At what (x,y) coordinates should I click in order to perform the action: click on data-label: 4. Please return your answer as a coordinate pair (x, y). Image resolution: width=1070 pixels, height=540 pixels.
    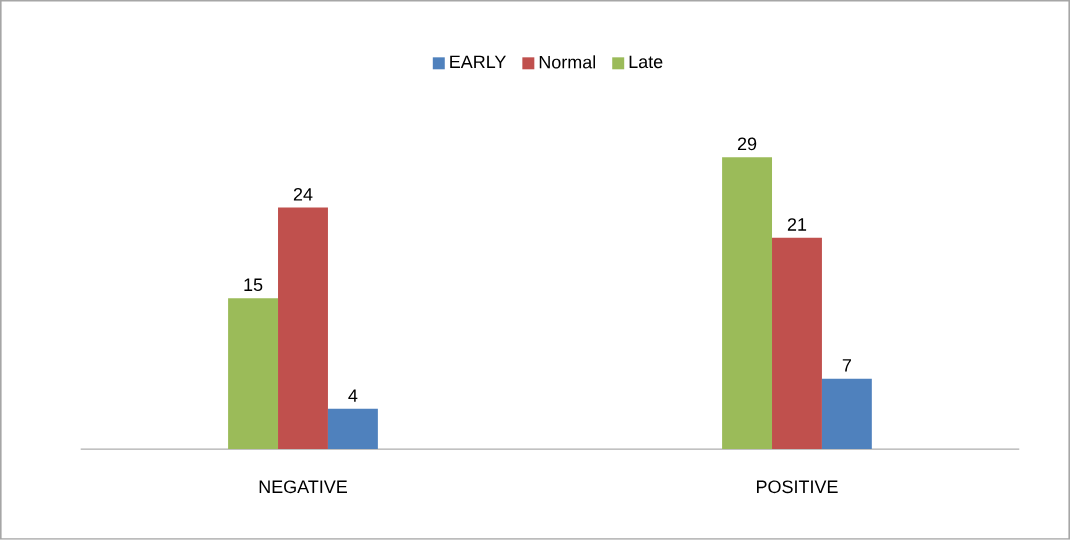
    Looking at the image, I should click on (353, 395).